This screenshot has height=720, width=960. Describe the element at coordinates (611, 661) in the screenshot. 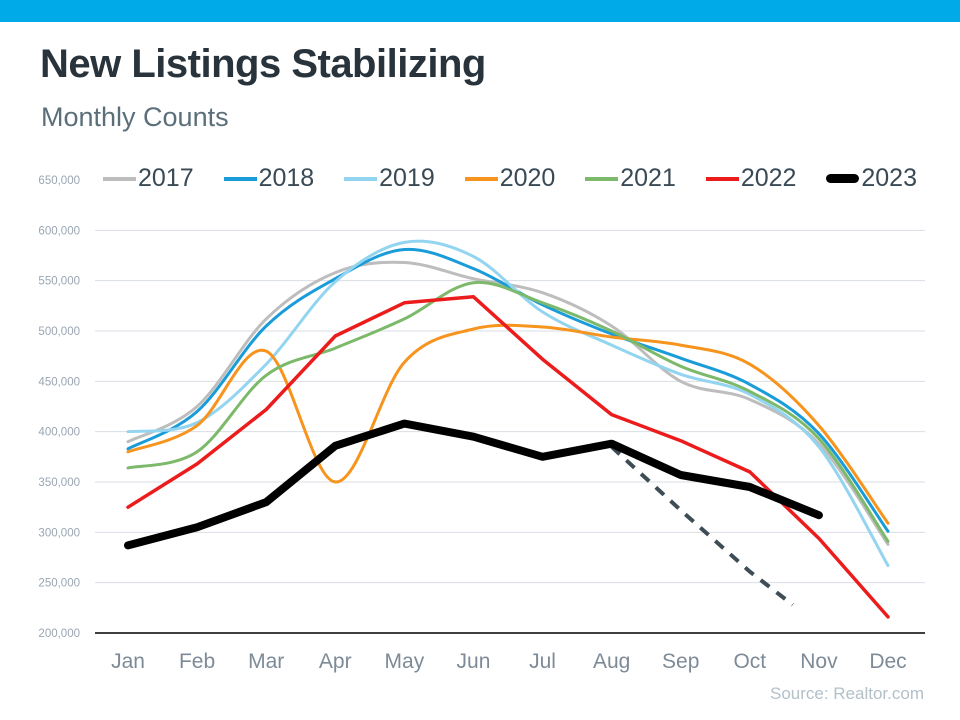

I see `x-tick-label: Aug` at that location.